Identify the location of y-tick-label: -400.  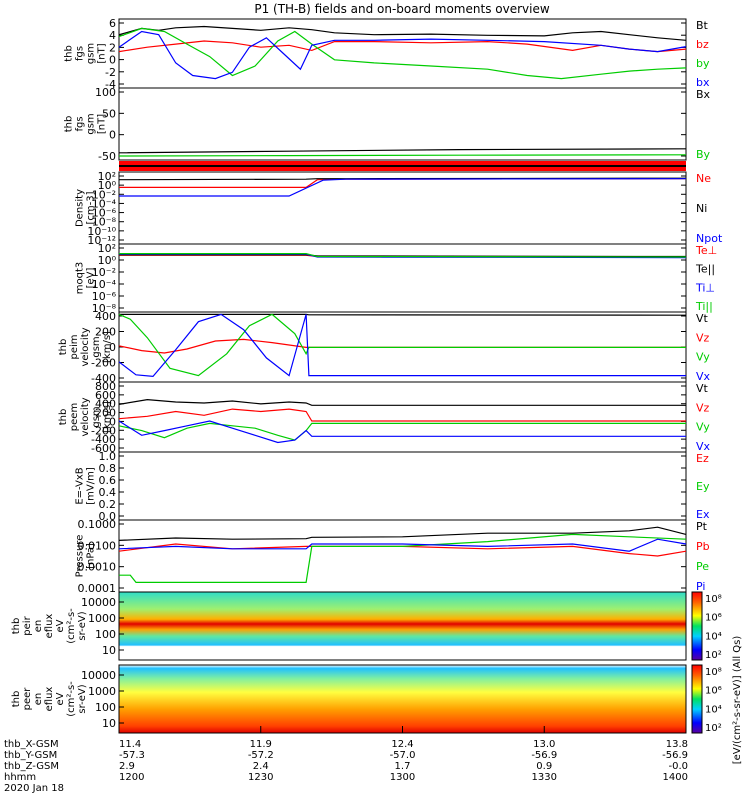
(103, 378).